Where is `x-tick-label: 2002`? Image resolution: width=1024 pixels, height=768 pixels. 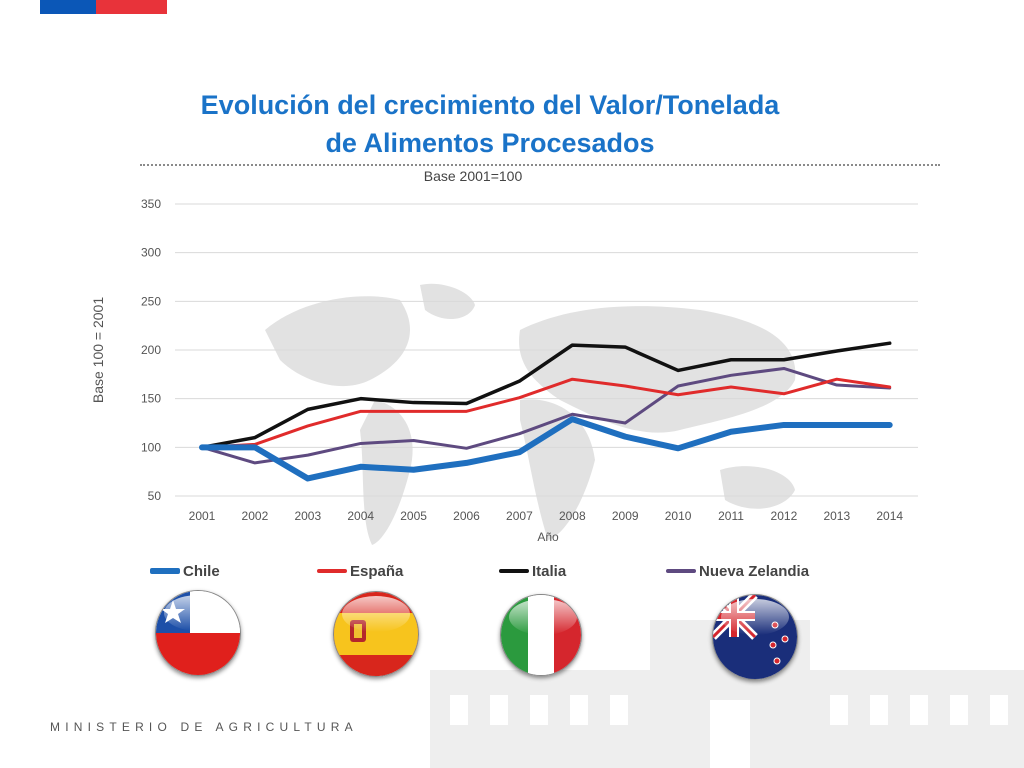
x-tick-label: 2002 is located at coordinates (255, 516).